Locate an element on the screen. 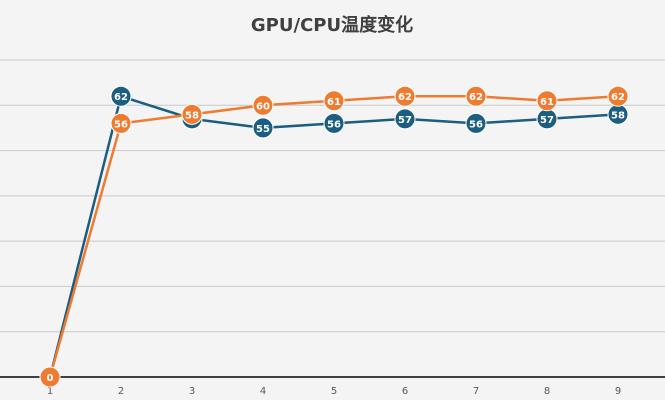 This screenshot has height=400, width=665. data-label: 60 is located at coordinates (263, 106).